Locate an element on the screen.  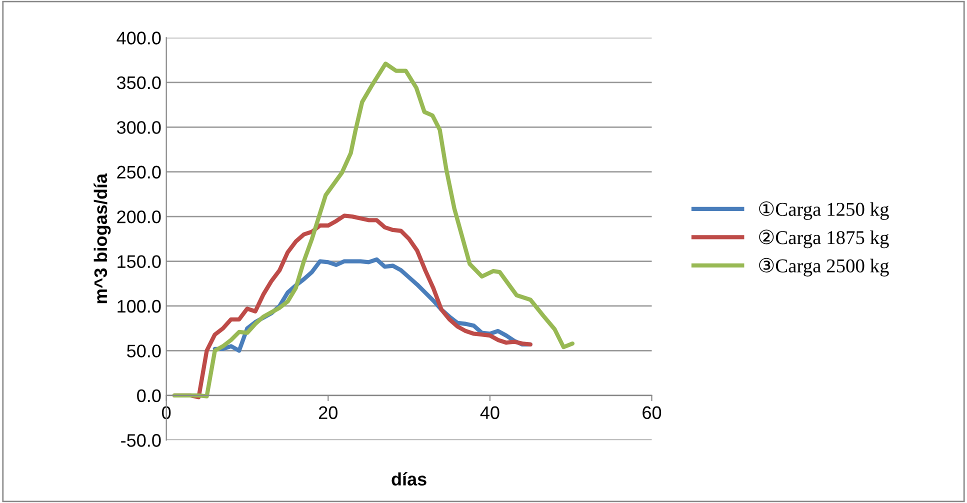
y-tick-label: 350.0 is located at coordinates (138, 83).